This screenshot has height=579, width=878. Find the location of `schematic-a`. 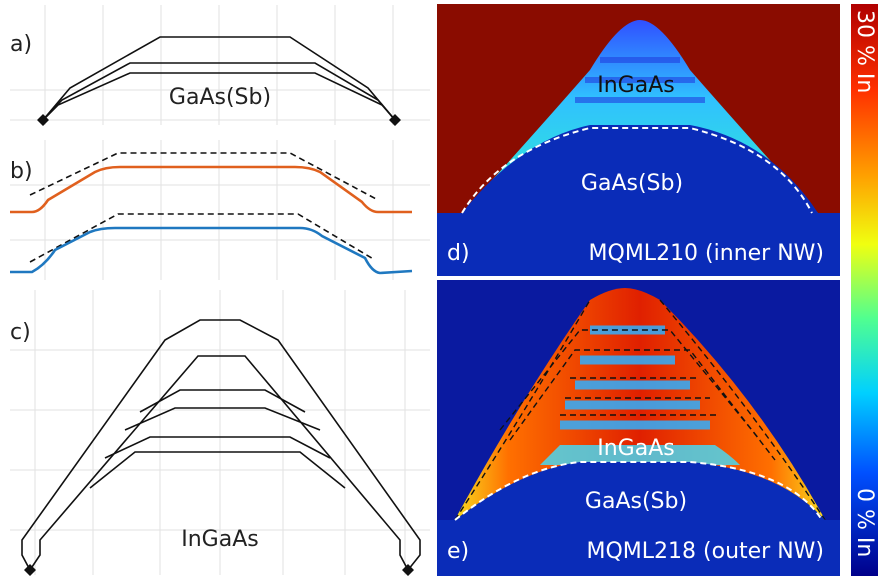

schematic-a is located at coordinates (219, 81).